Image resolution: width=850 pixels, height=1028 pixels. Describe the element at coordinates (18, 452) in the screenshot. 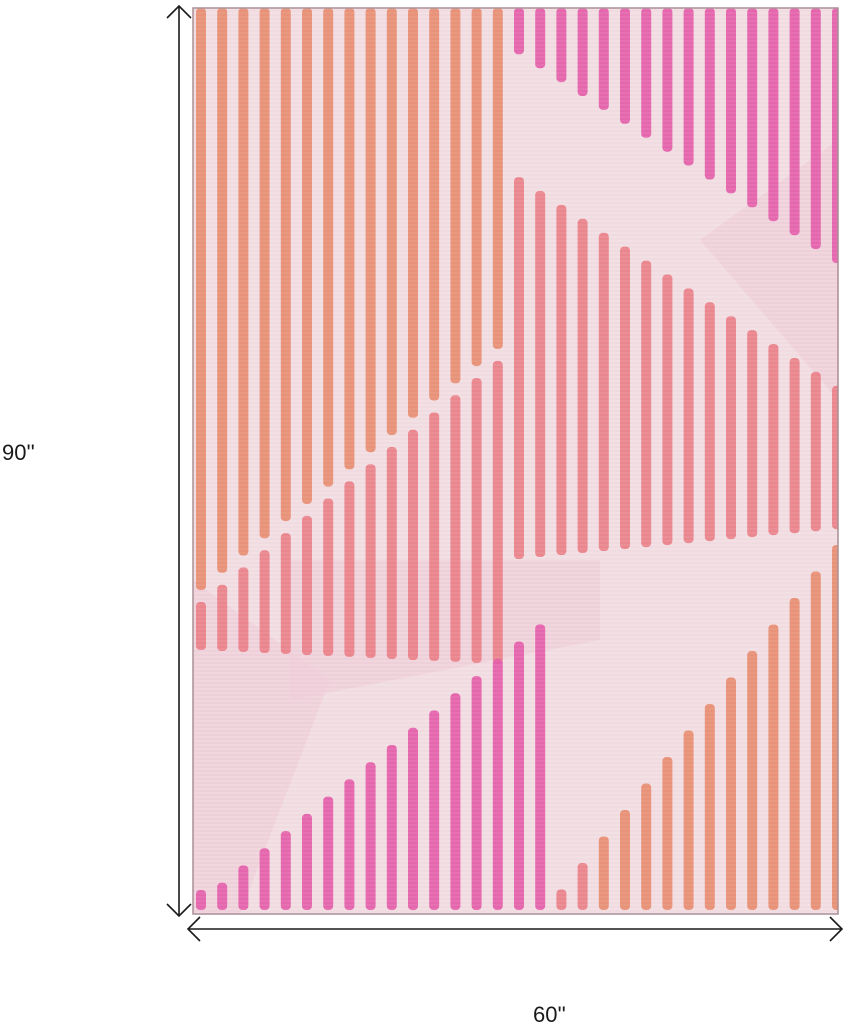

I see `height-label: 90''` at that location.